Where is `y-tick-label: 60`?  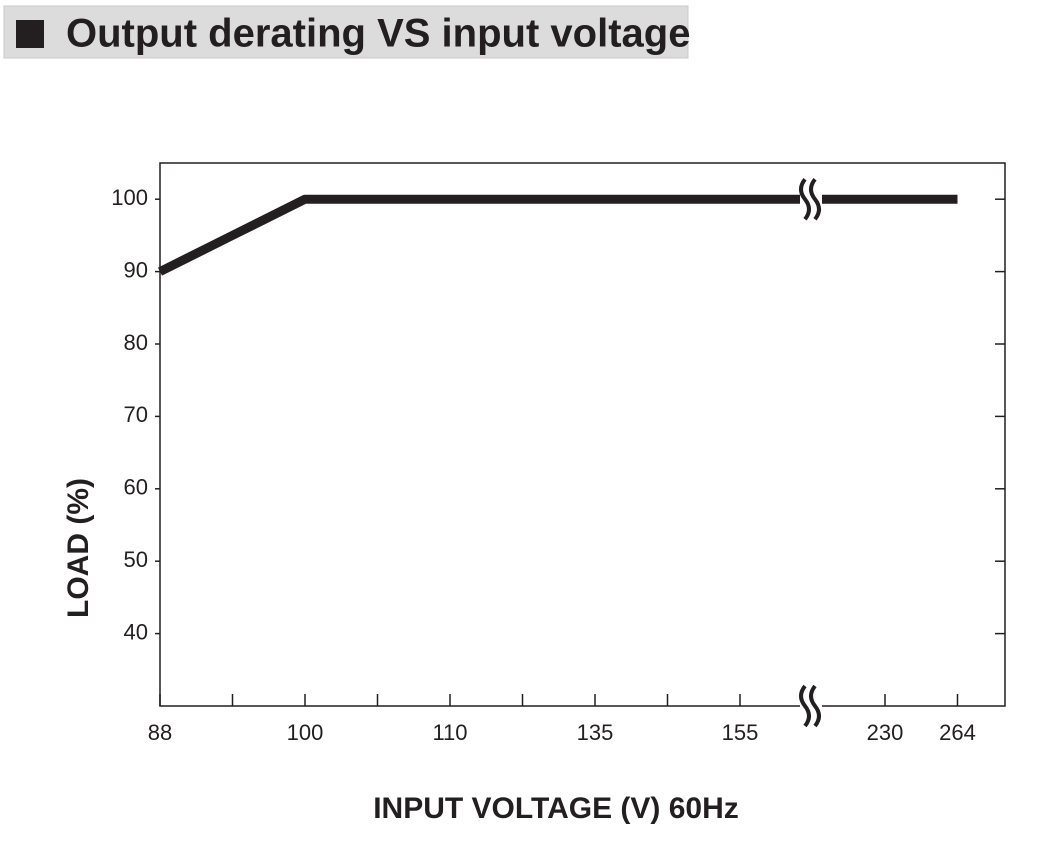 y-tick-label: 60 is located at coordinates (136, 487).